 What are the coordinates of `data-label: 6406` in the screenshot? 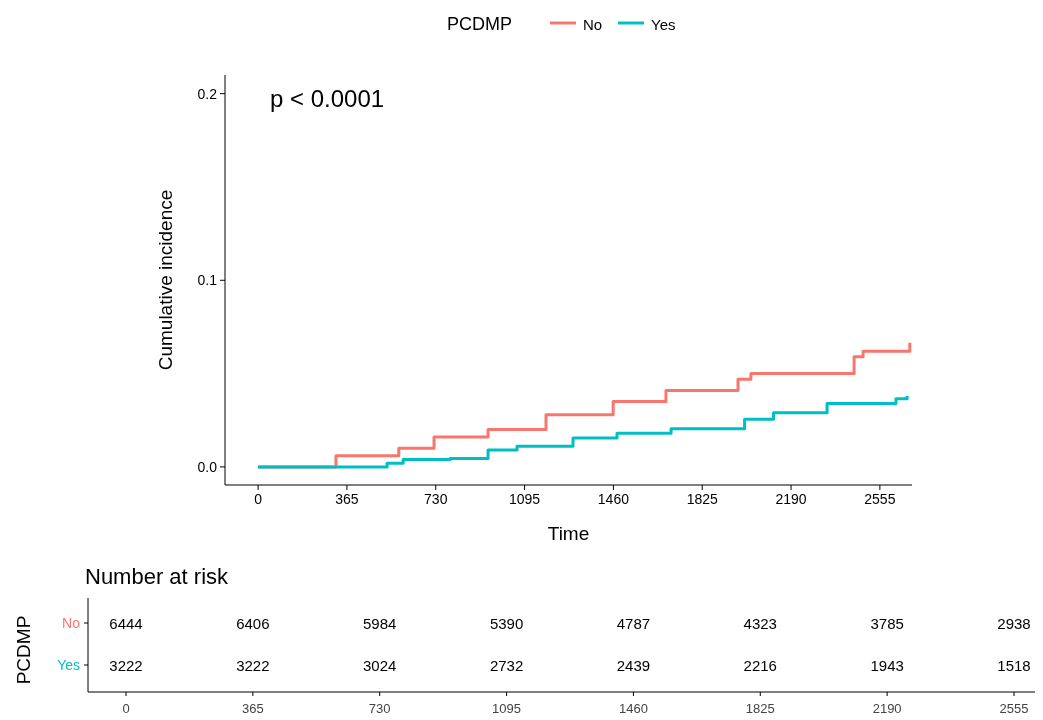 It's located at (253, 623).